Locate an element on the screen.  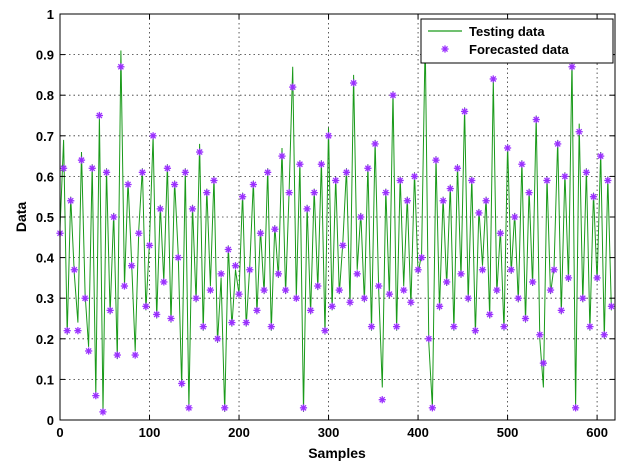
legend: Testing data Forecasted data is located at coordinates (517, 41).